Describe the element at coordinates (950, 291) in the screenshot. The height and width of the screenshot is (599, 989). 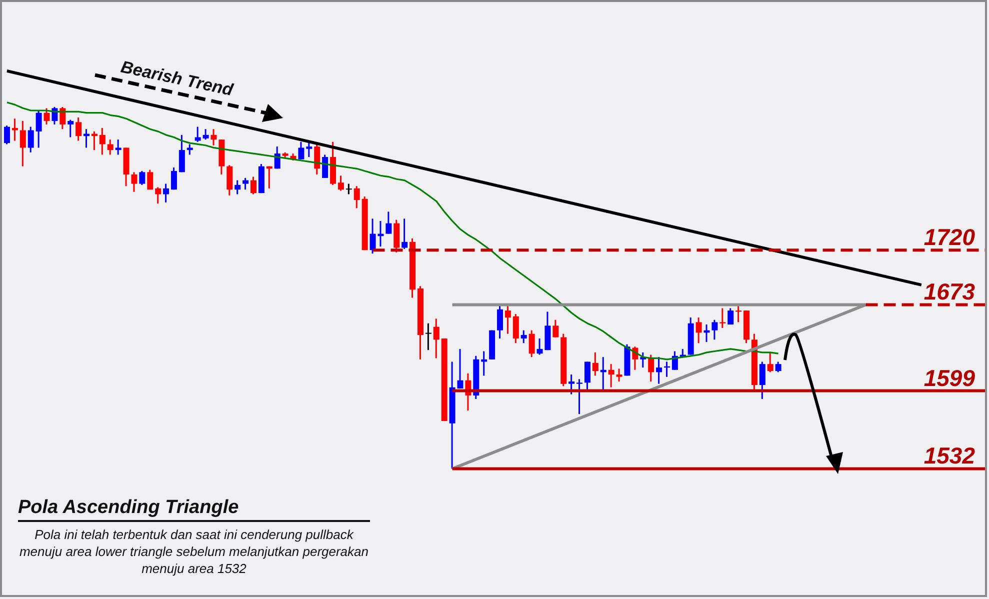
I see `y-tick-label: 1673` at that location.